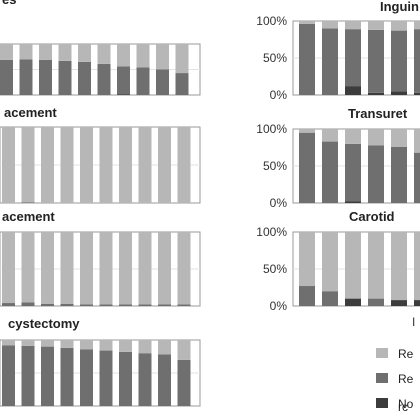  I want to click on panel-title: Inguin, so click(399, 7).